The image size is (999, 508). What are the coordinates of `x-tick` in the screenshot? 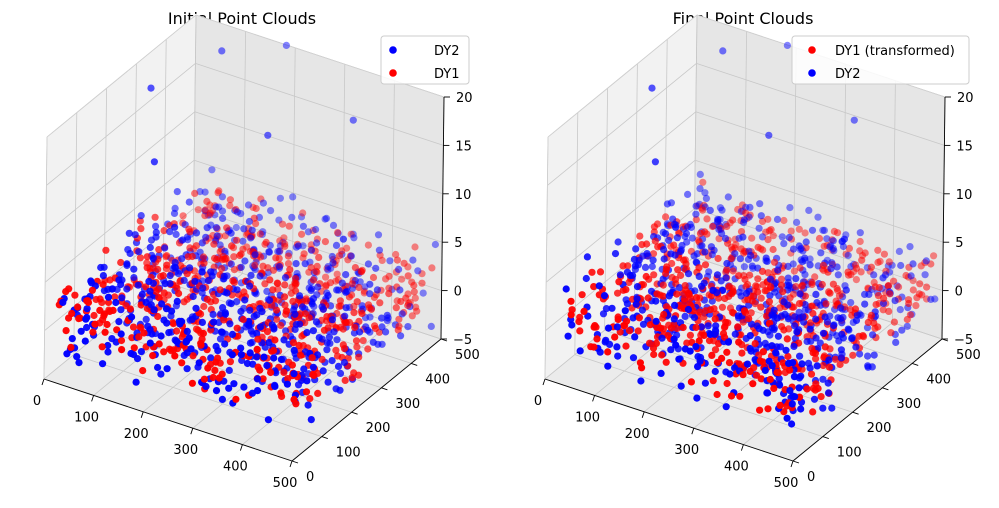 It's located at (544, 382).